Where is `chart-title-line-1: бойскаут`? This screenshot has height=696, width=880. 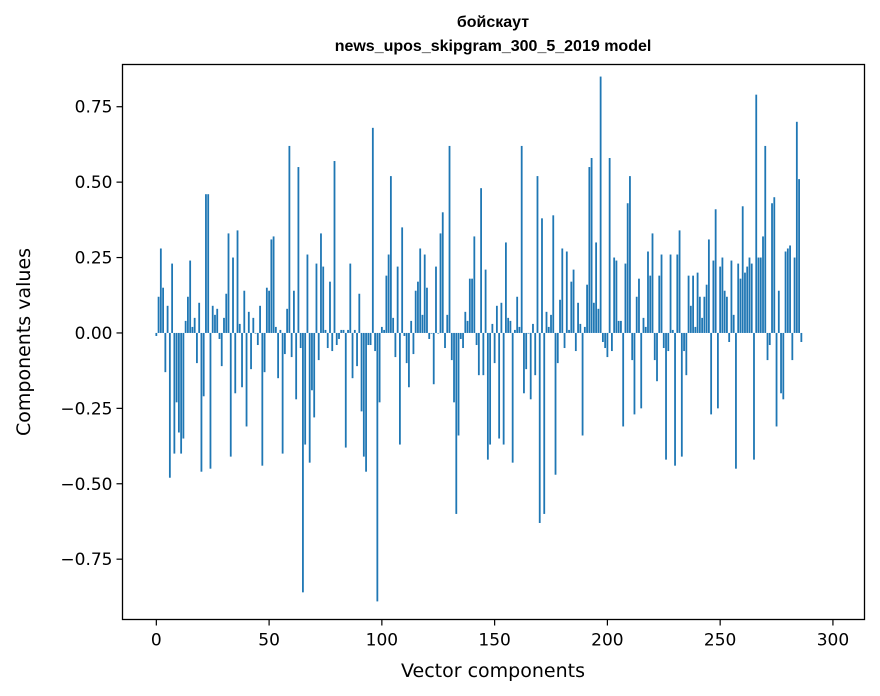
chart-title-line-1: бойскаут is located at coordinates (493, 22).